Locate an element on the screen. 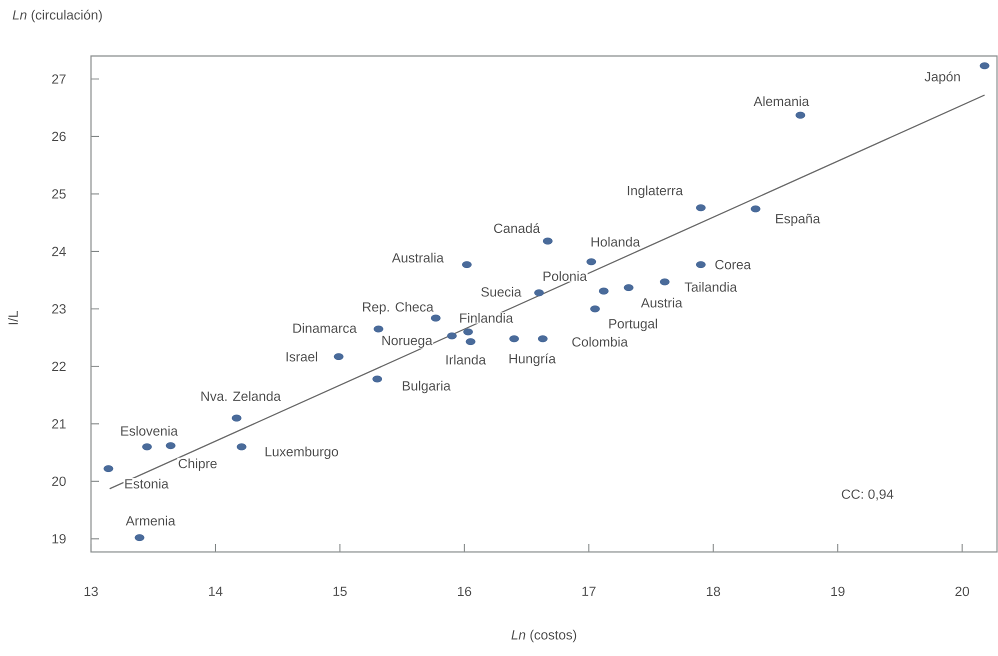 The image size is (998, 656). annotation: Dinamarca is located at coordinates (325, 328).